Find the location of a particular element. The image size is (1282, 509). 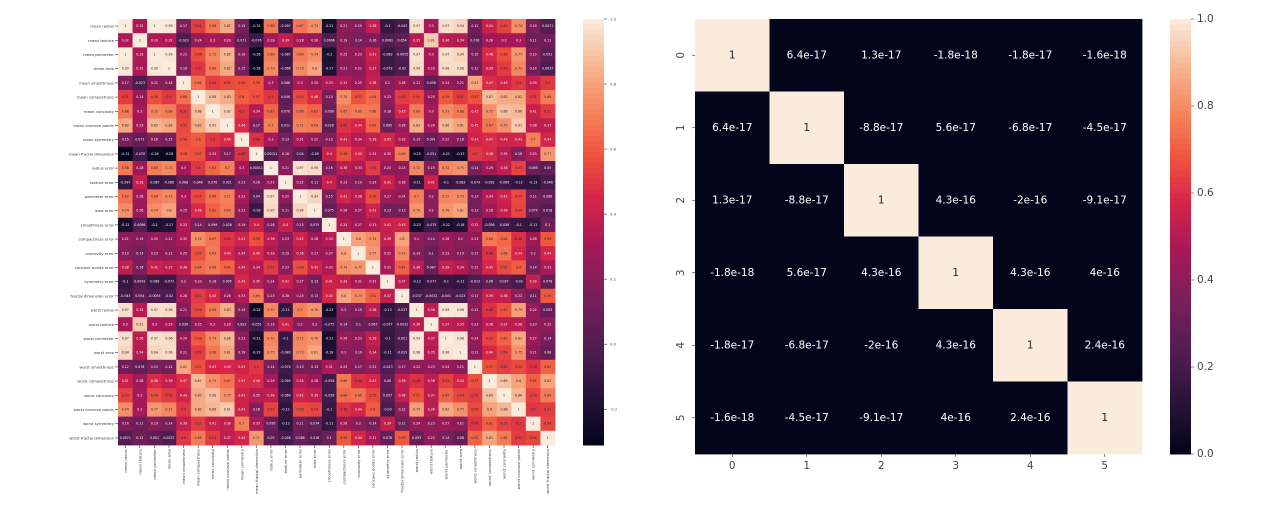

cell-value-label: 1 is located at coordinates (475, 367).